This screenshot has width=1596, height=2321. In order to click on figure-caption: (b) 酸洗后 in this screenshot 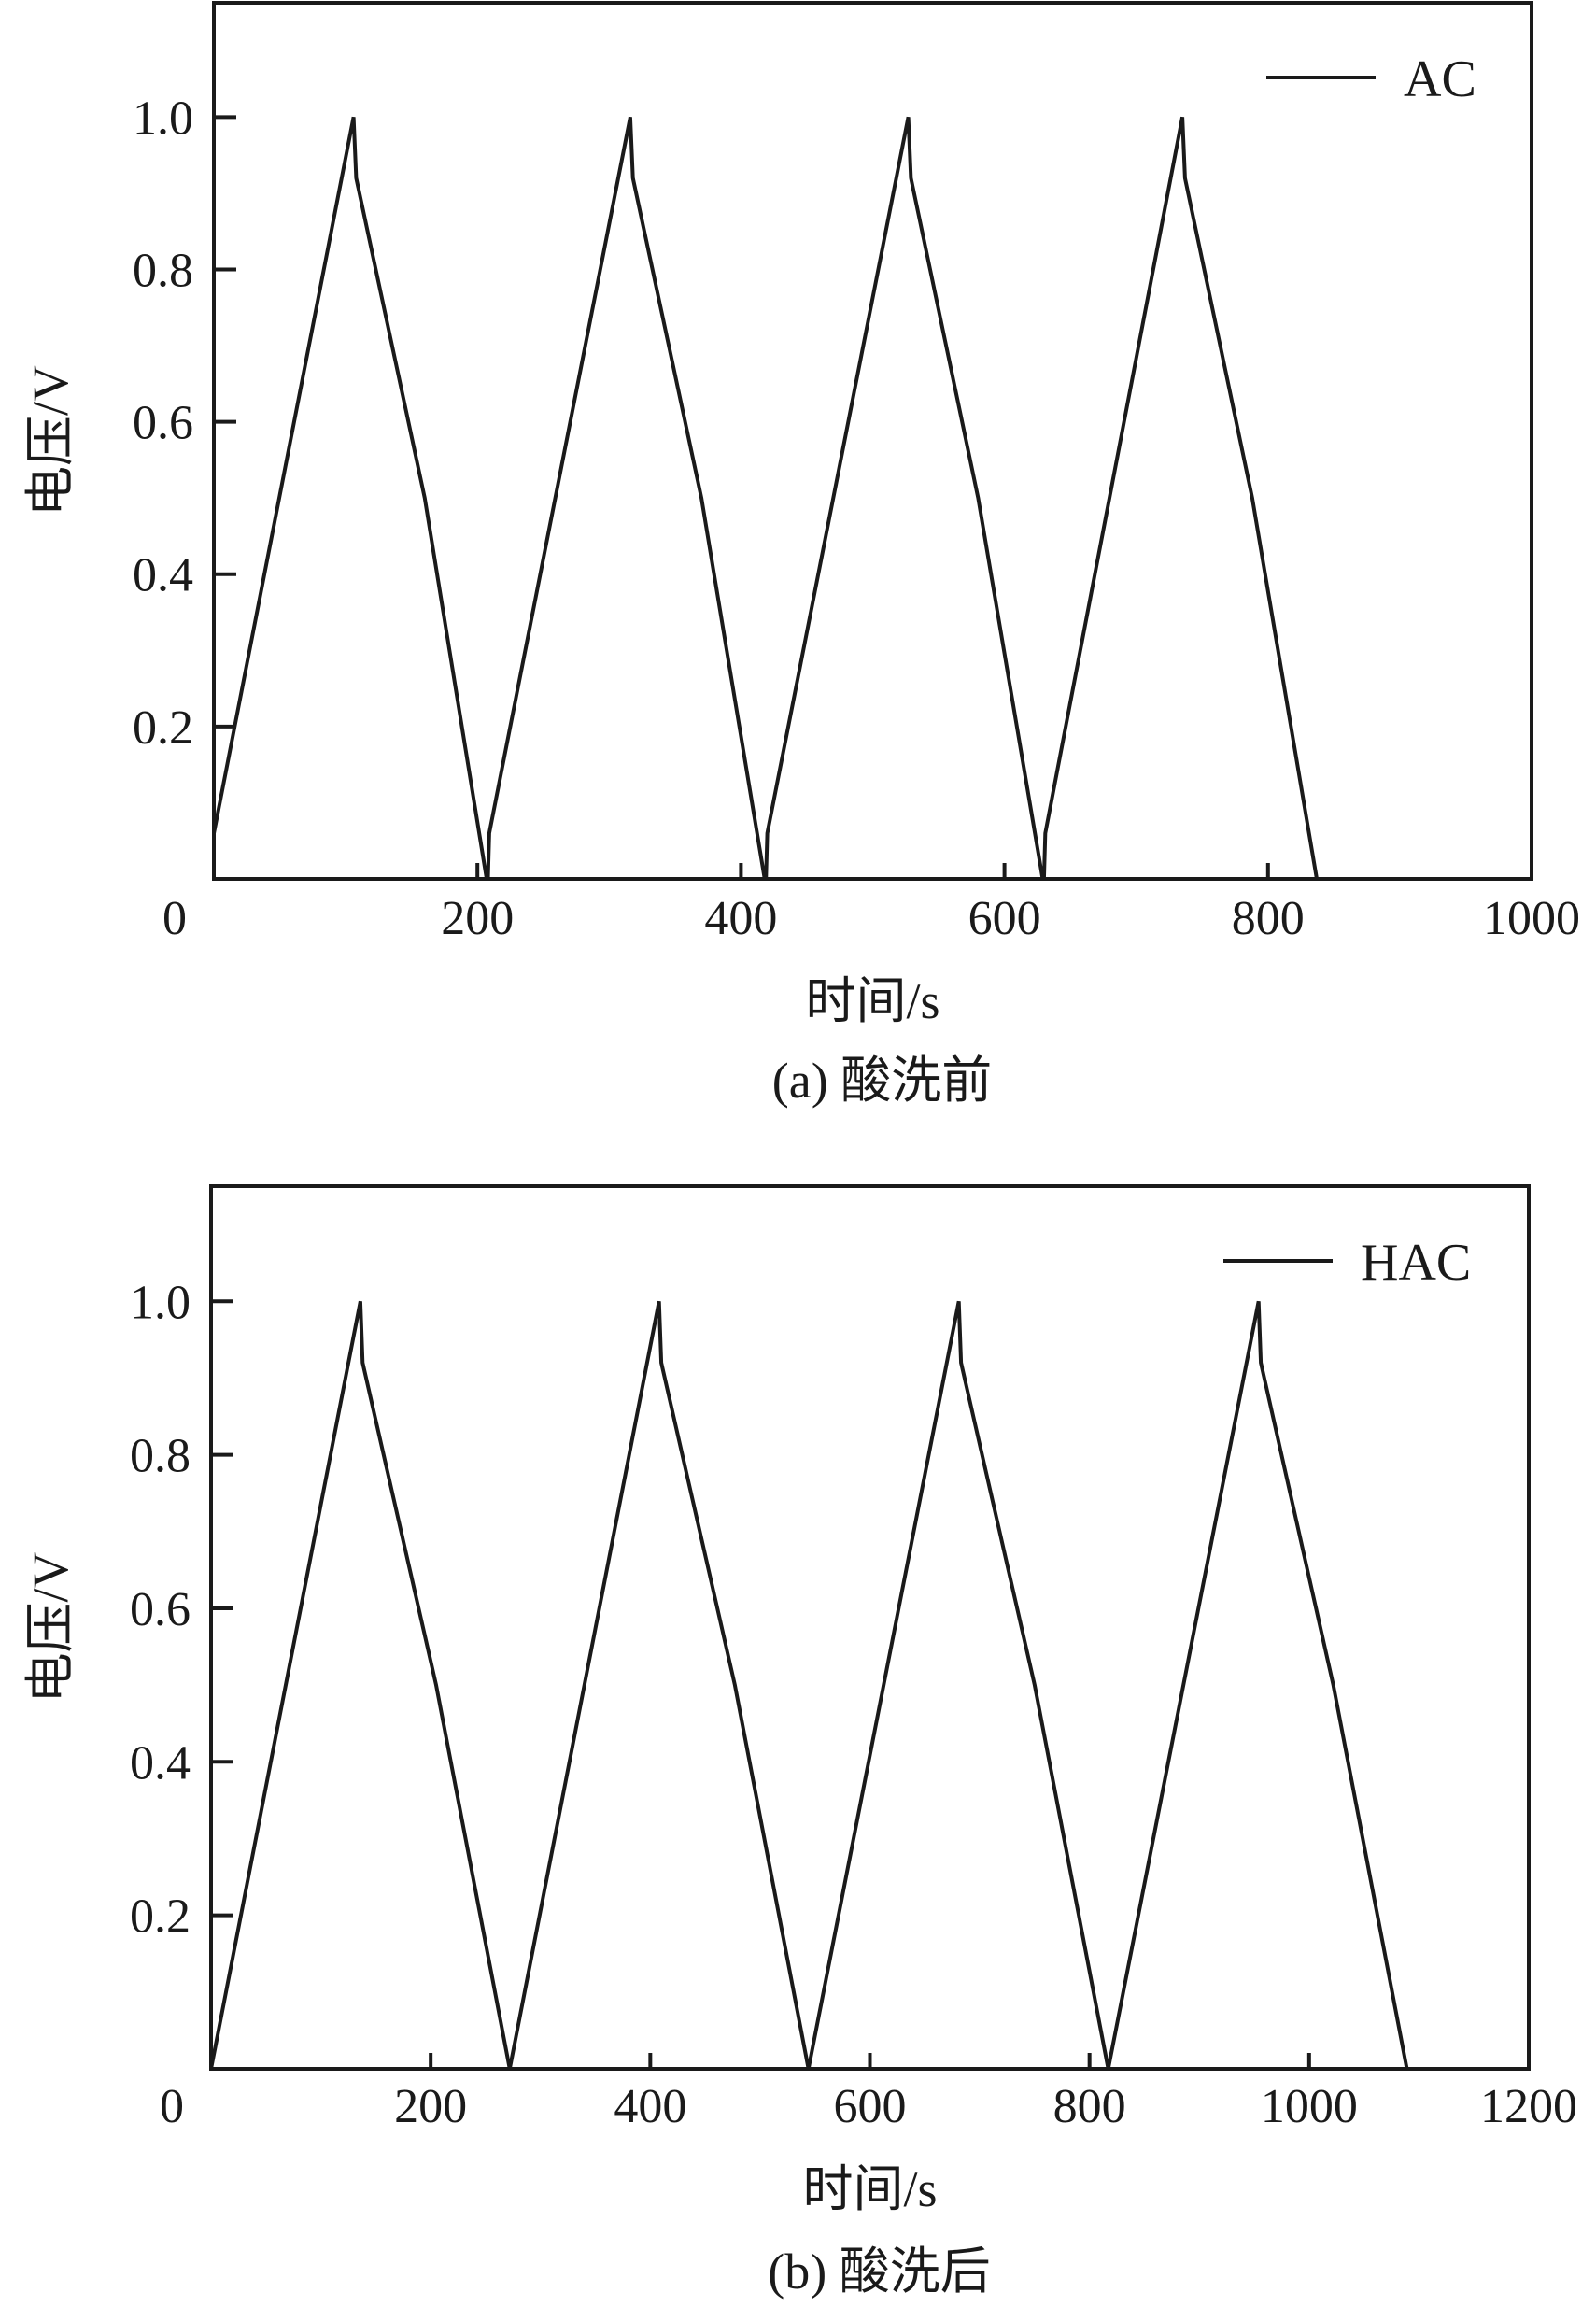, I will do `click(879, 2271)`.